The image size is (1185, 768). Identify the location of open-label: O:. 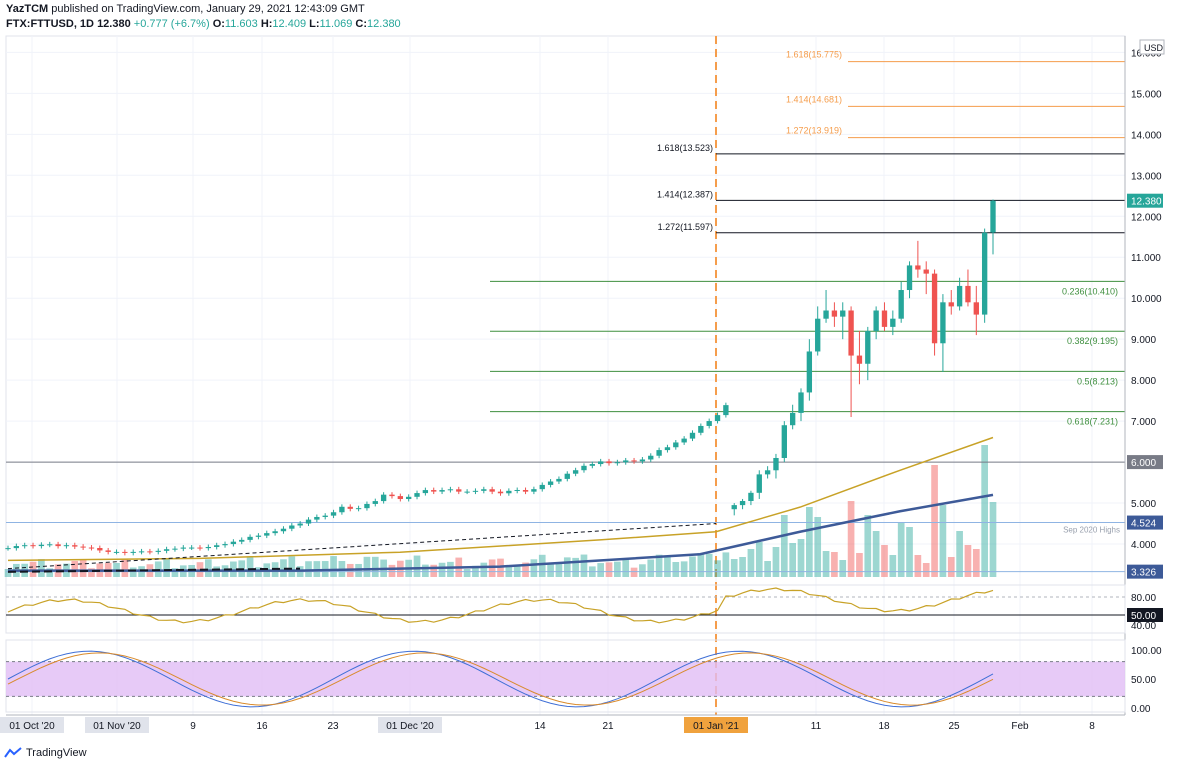
(218, 24).